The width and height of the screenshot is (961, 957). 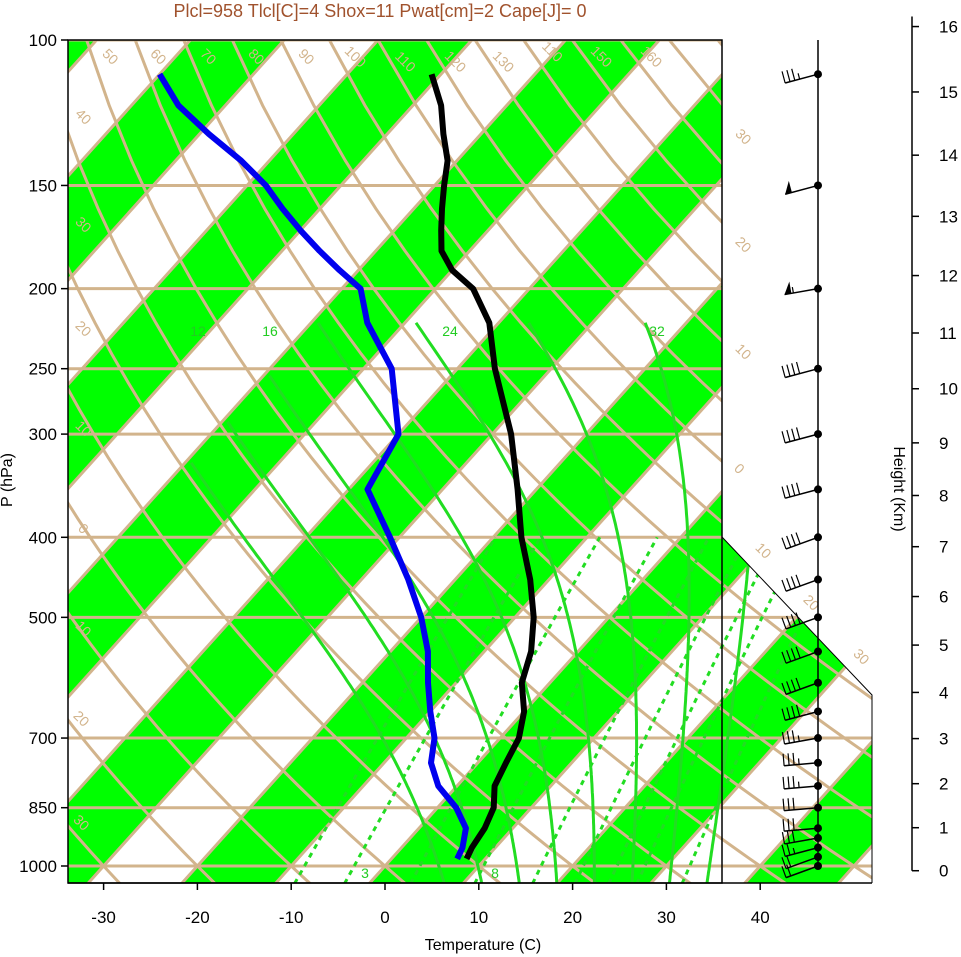 What do you see at coordinates (948, 92) in the screenshot?
I see `height-tick-label: 15` at bounding box center [948, 92].